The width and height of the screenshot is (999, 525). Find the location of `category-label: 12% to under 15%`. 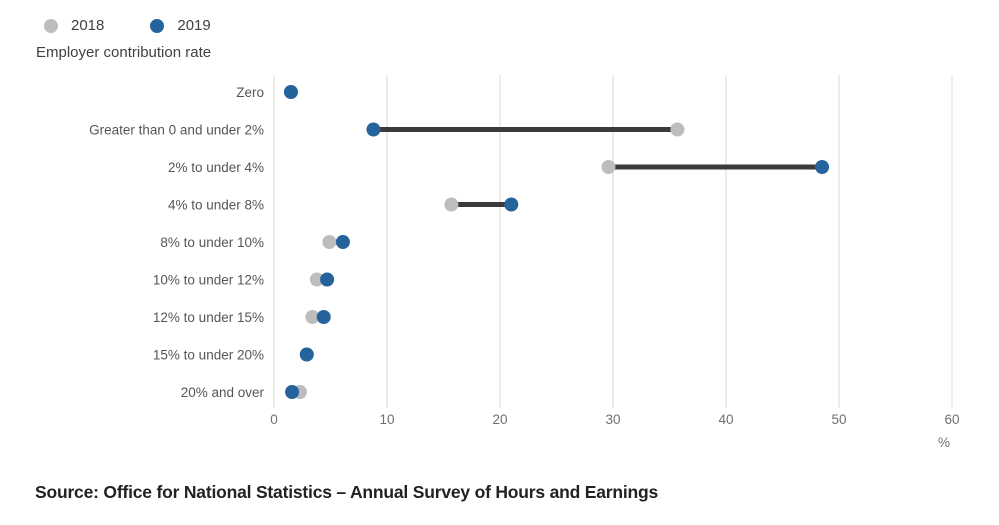

category-label: 12% to under 15% is located at coordinates (208, 317).